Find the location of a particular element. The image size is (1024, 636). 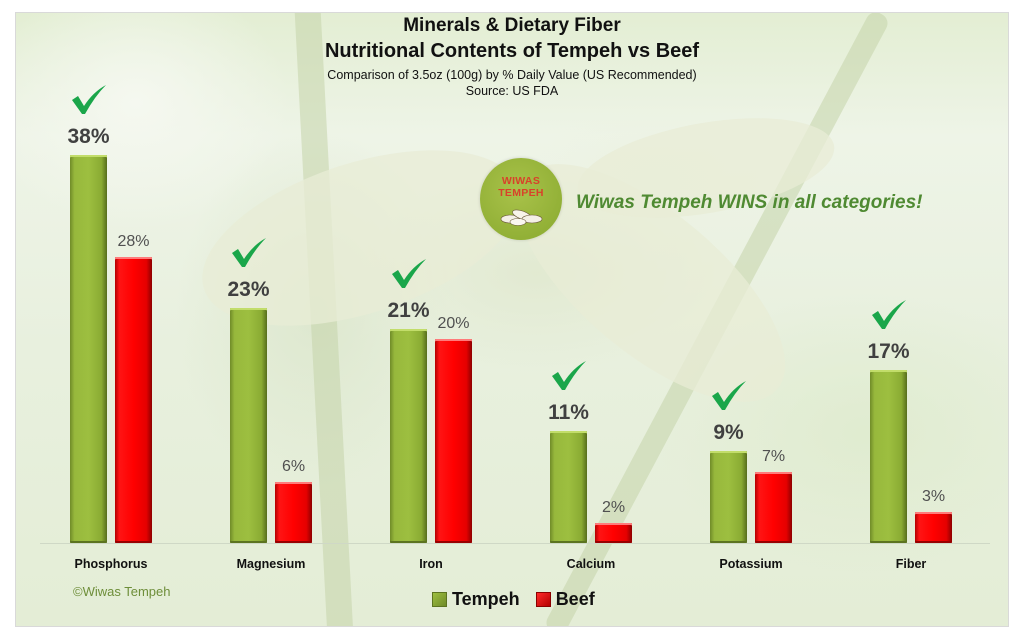

category-label: Fiber is located at coordinates (911, 564).